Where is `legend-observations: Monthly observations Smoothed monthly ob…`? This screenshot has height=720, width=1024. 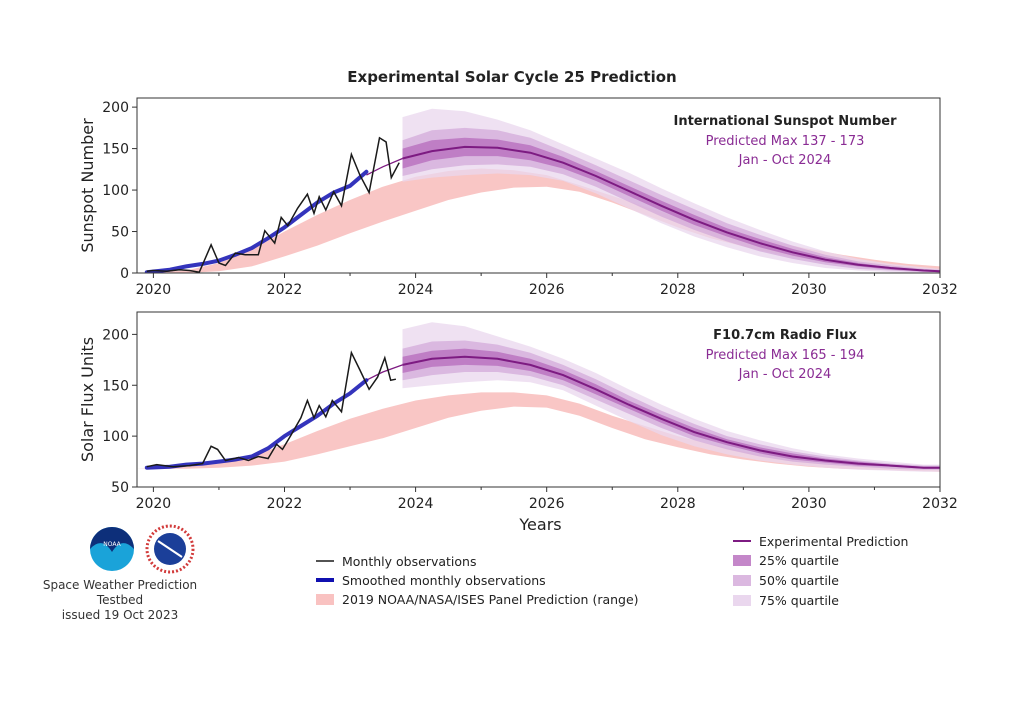 legend-observations: Monthly observations Smoothed monthly ob… is located at coordinates (477, 580).